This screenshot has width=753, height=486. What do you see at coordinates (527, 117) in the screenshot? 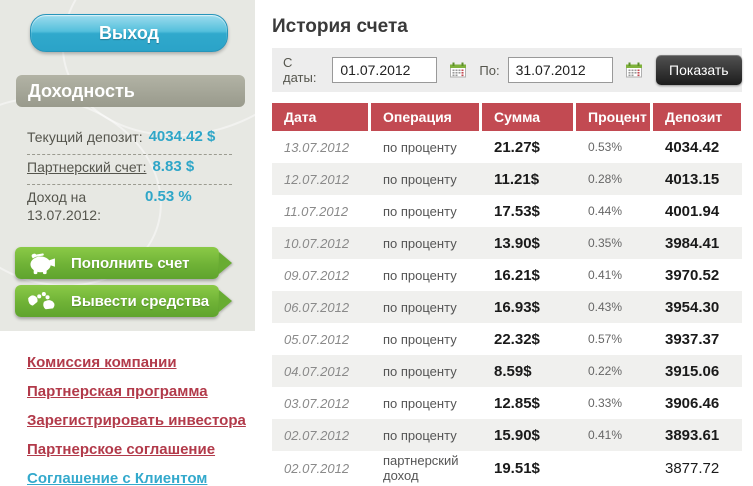
I see `header-sum: Сумма` at bounding box center [527, 117].